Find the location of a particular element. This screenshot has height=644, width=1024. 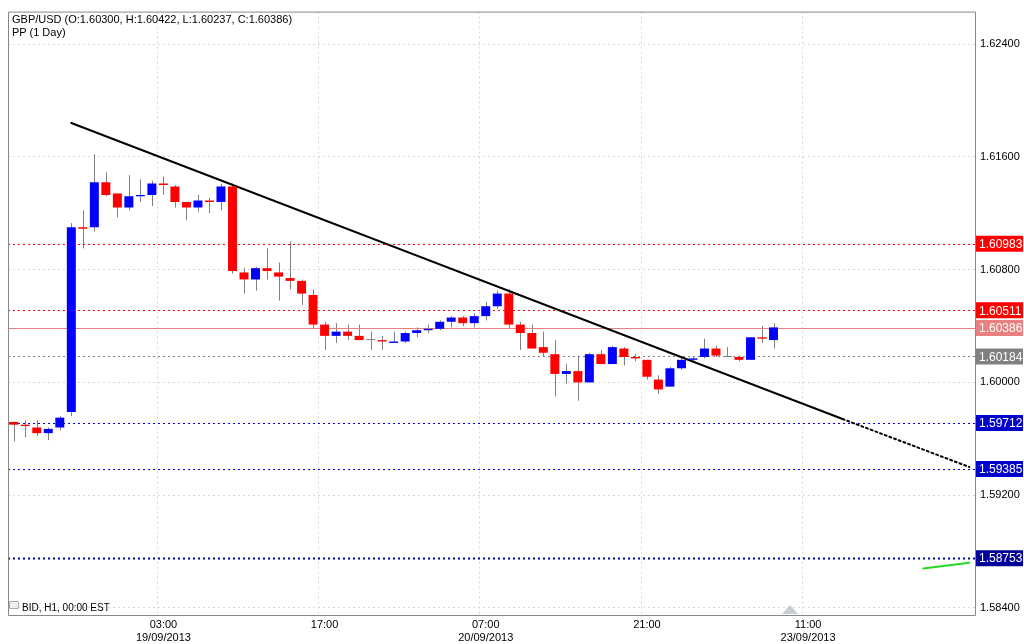

y-tick-label: 1.58400 is located at coordinates (1000, 606).